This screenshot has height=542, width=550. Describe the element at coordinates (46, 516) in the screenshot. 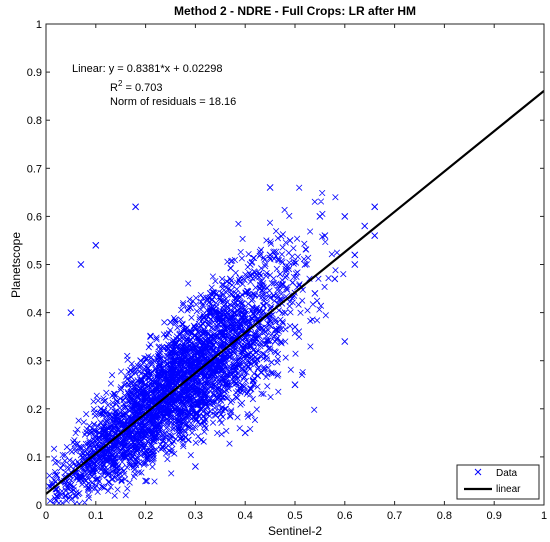

I see `x-tick-label: 0` at that location.